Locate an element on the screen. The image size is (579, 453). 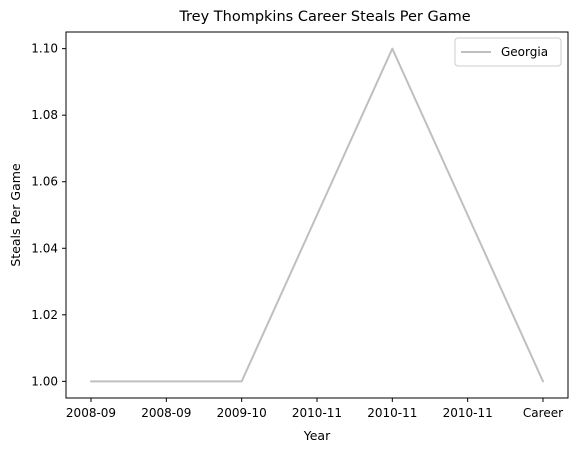
y-tick-label: 1.10 is located at coordinates (44, 49).